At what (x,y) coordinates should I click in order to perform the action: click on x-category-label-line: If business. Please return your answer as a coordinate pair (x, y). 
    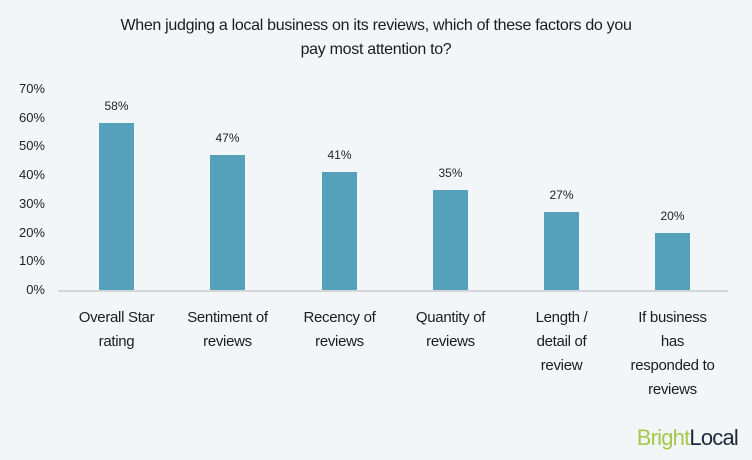
    Looking at the image, I should click on (672, 317).